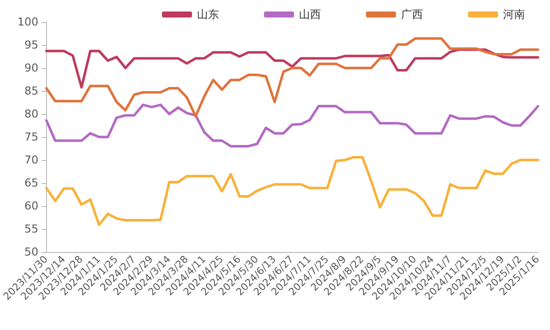 The height and width of the screenshot is (330, 550). What do you see at coordinates (31, 91) in the screenshot?
I see `y-tick-label: 85` at bounding box center [31, 91].